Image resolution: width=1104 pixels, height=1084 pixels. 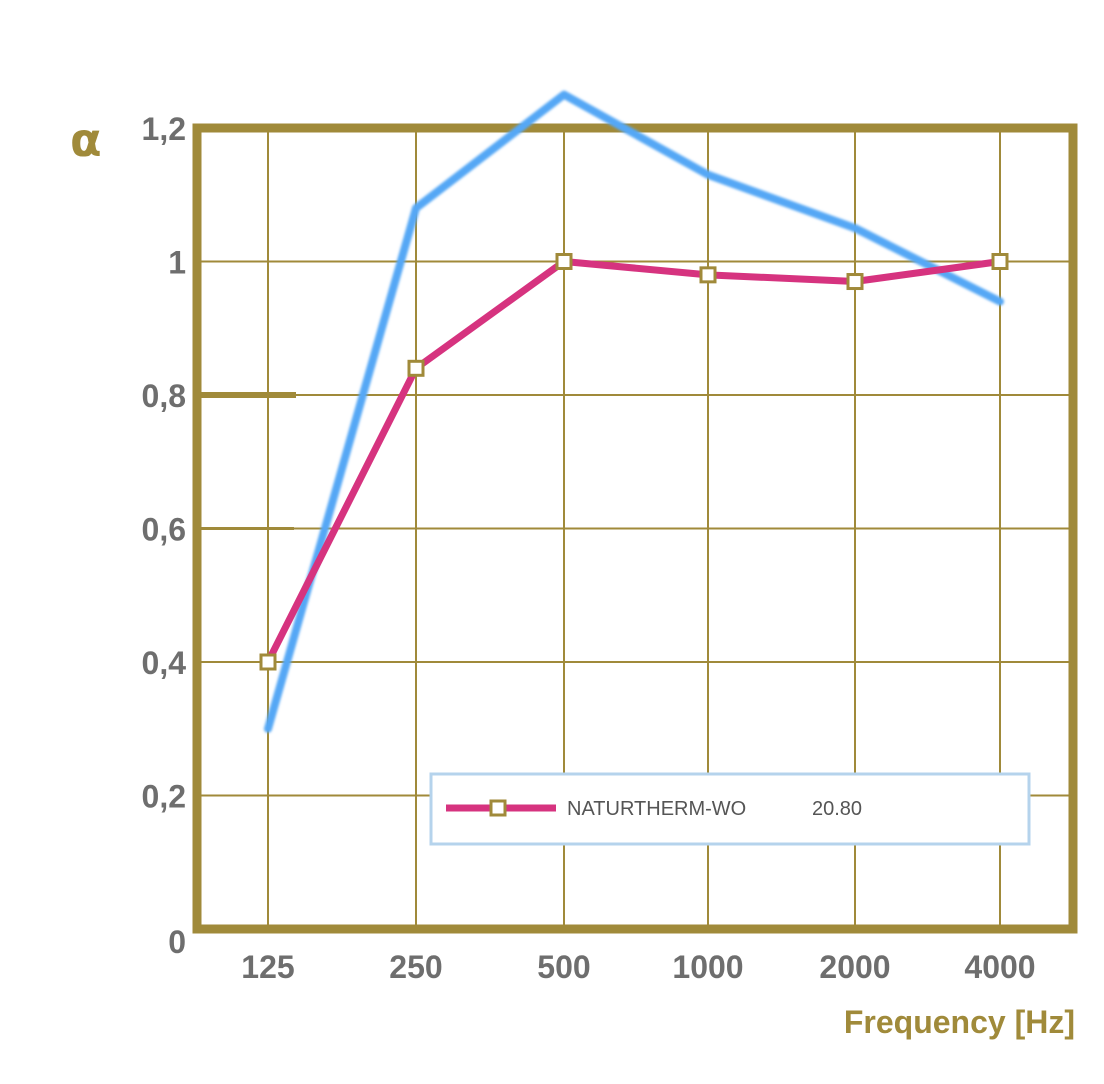 What do you see at coordinates (164, 530) in the screenshot?
I see `y-tick-label: 0,6` at bounding box center [164, 530].